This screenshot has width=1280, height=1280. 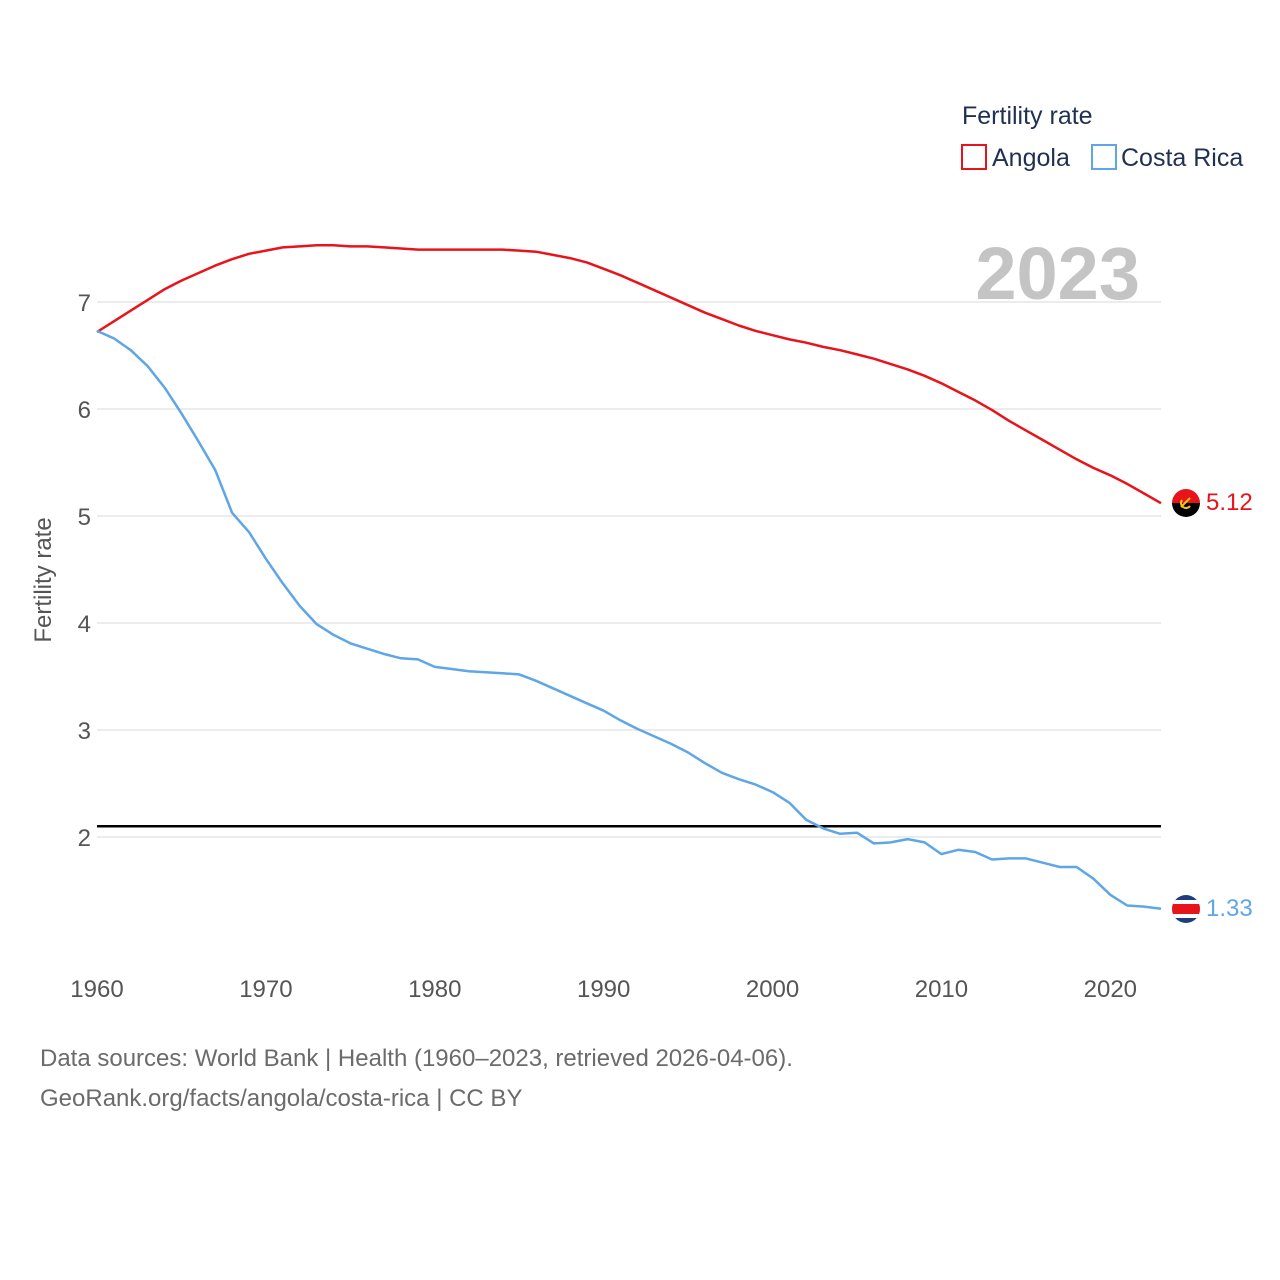 I want to click on flag-angola-icon, so click(x=1186, y=503).